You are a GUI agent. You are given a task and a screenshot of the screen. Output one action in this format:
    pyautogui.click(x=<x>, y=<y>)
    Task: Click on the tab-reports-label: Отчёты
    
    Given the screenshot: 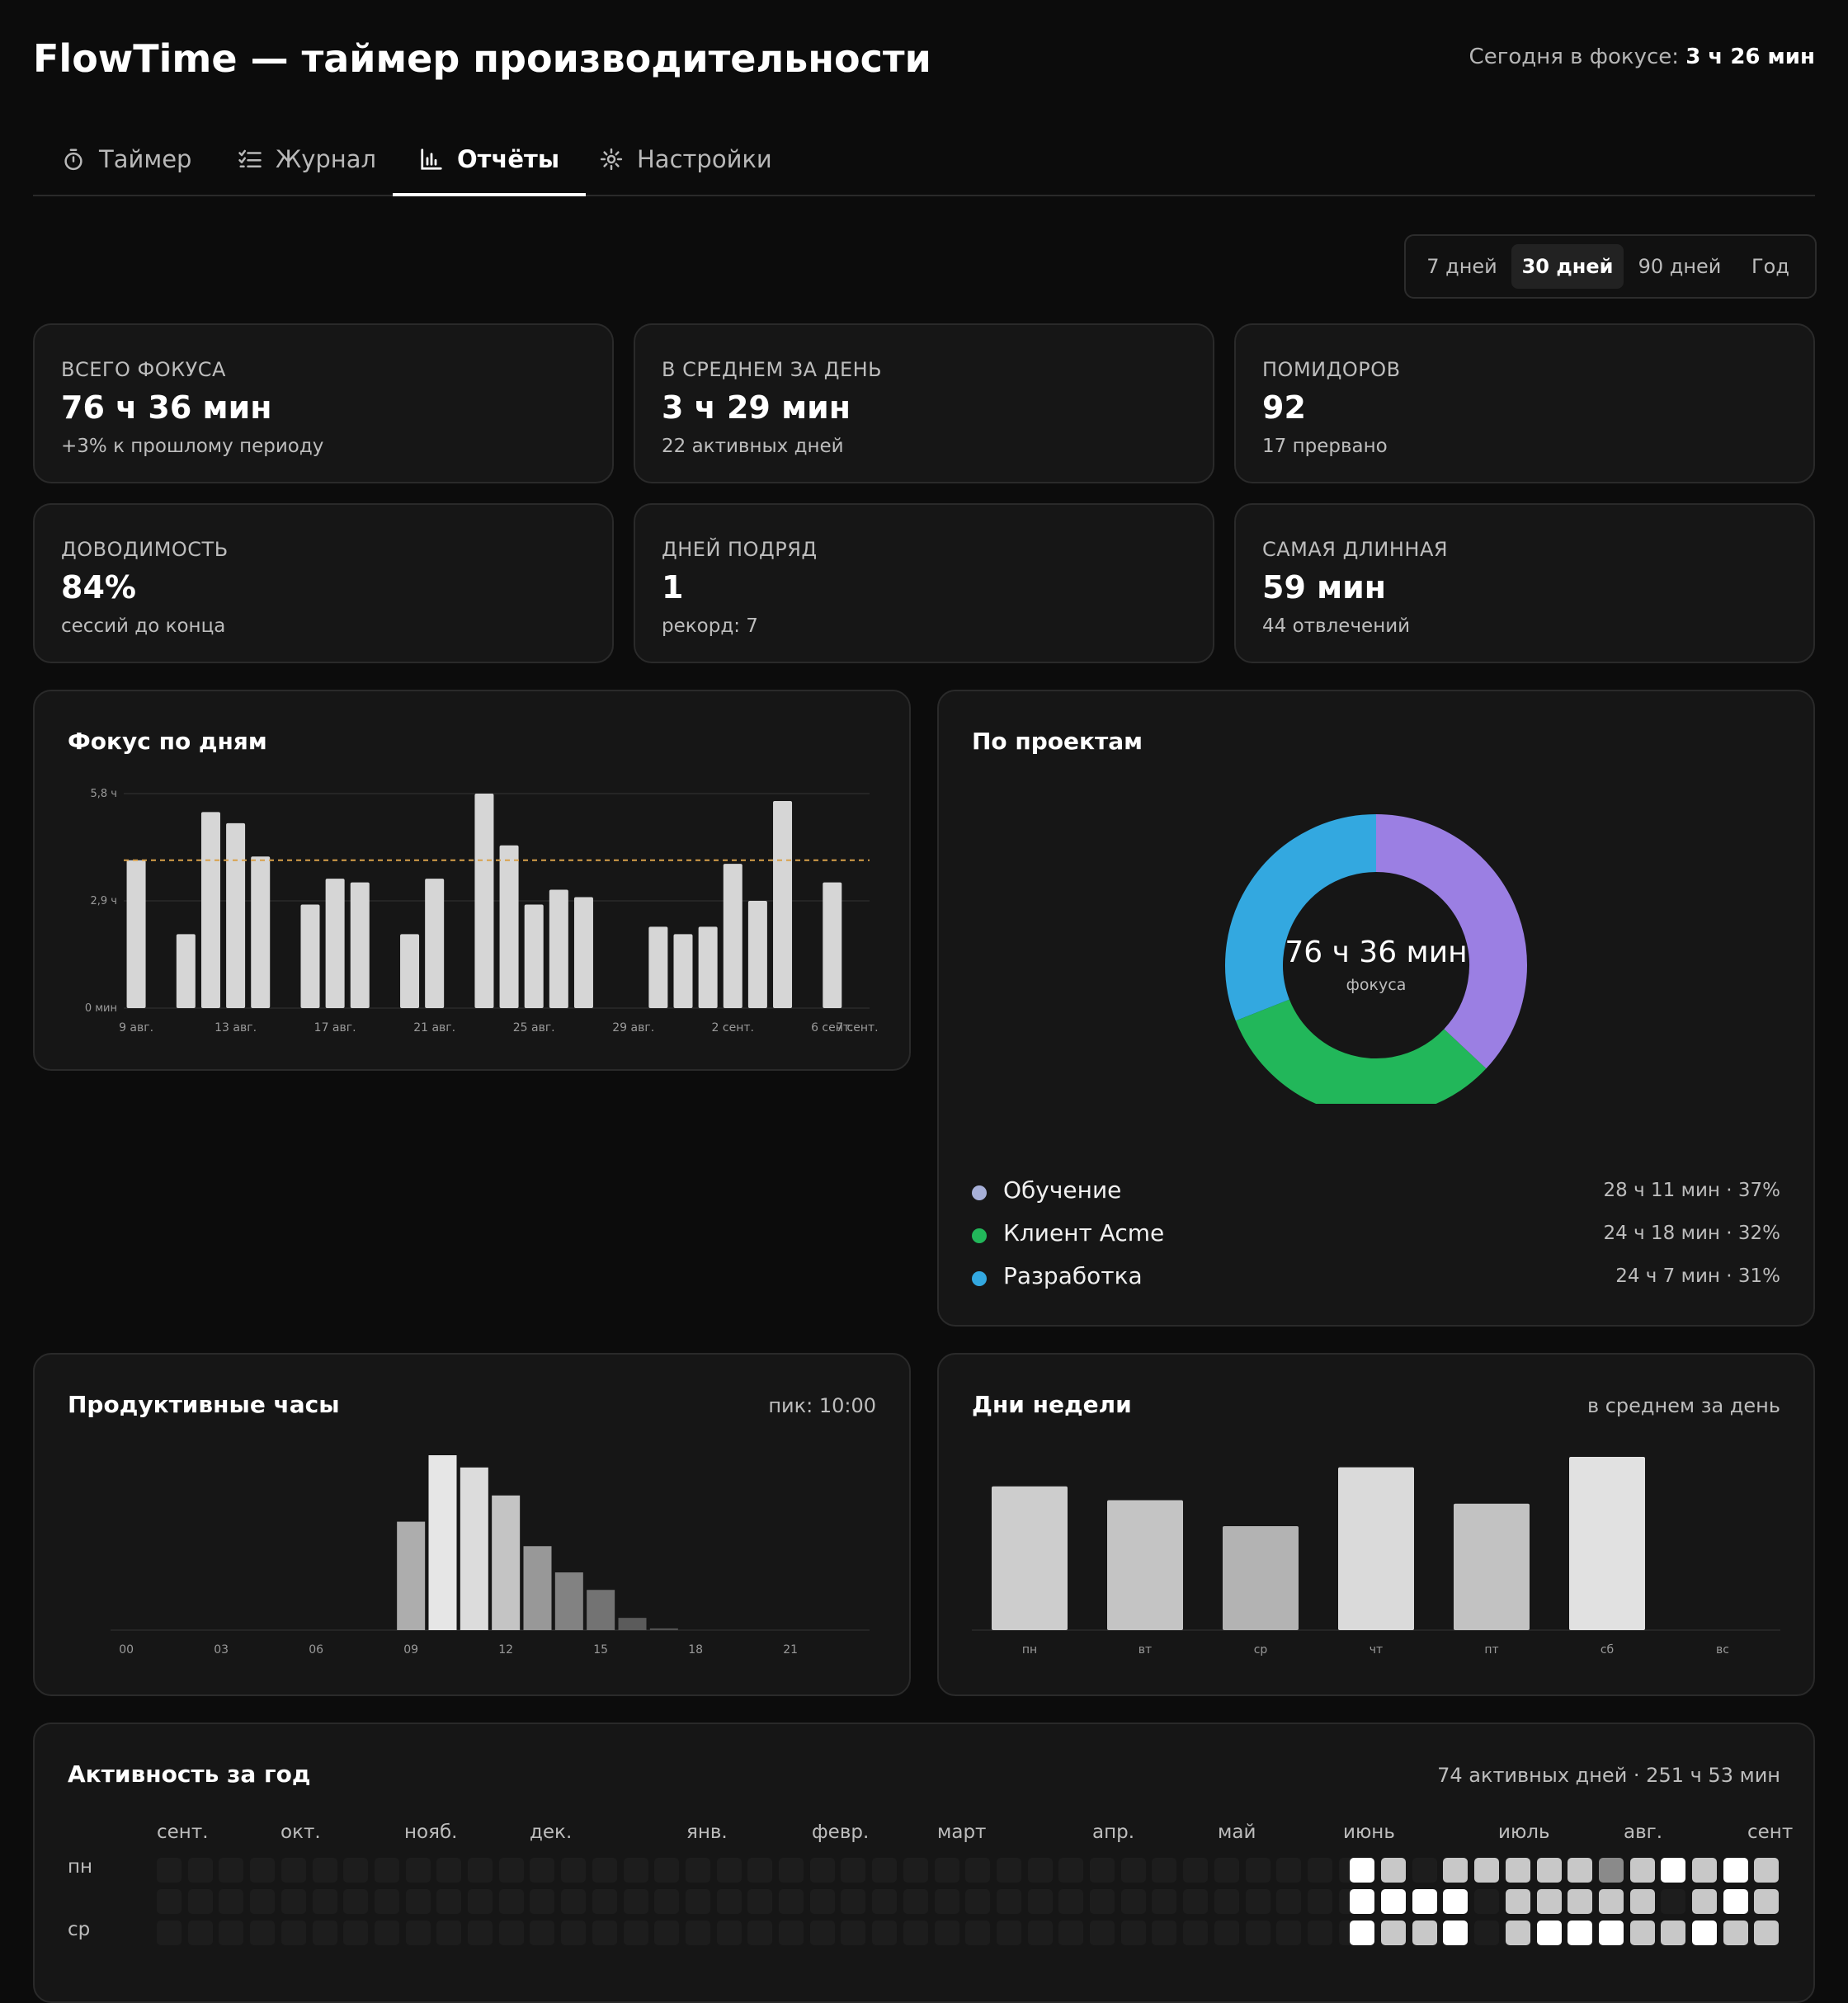 What is the action you would take?
    pyautogui.click(x=508, y=159)
    